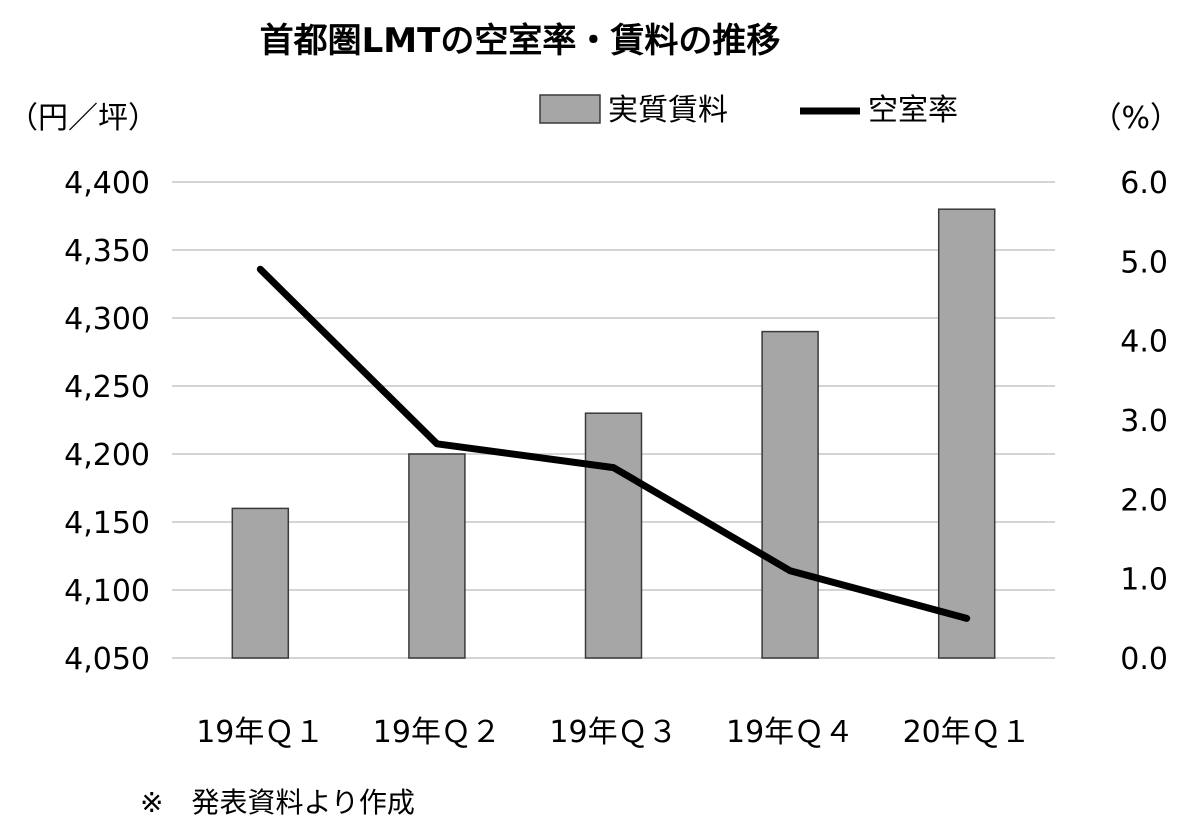  I want to click on left-axis-unit: （円／坪）, so click(83, 118).